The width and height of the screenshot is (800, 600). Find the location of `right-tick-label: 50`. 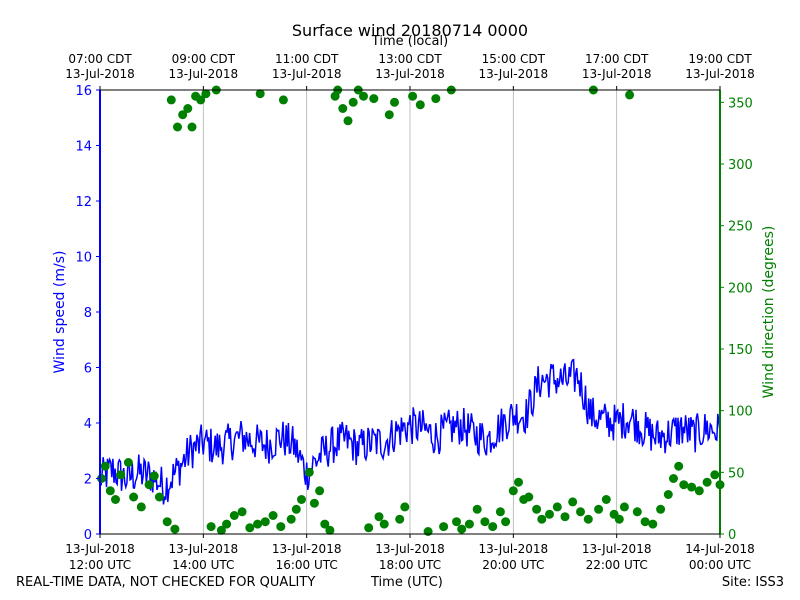

right-tick-label: 50 is located at coordinates (736, 473).